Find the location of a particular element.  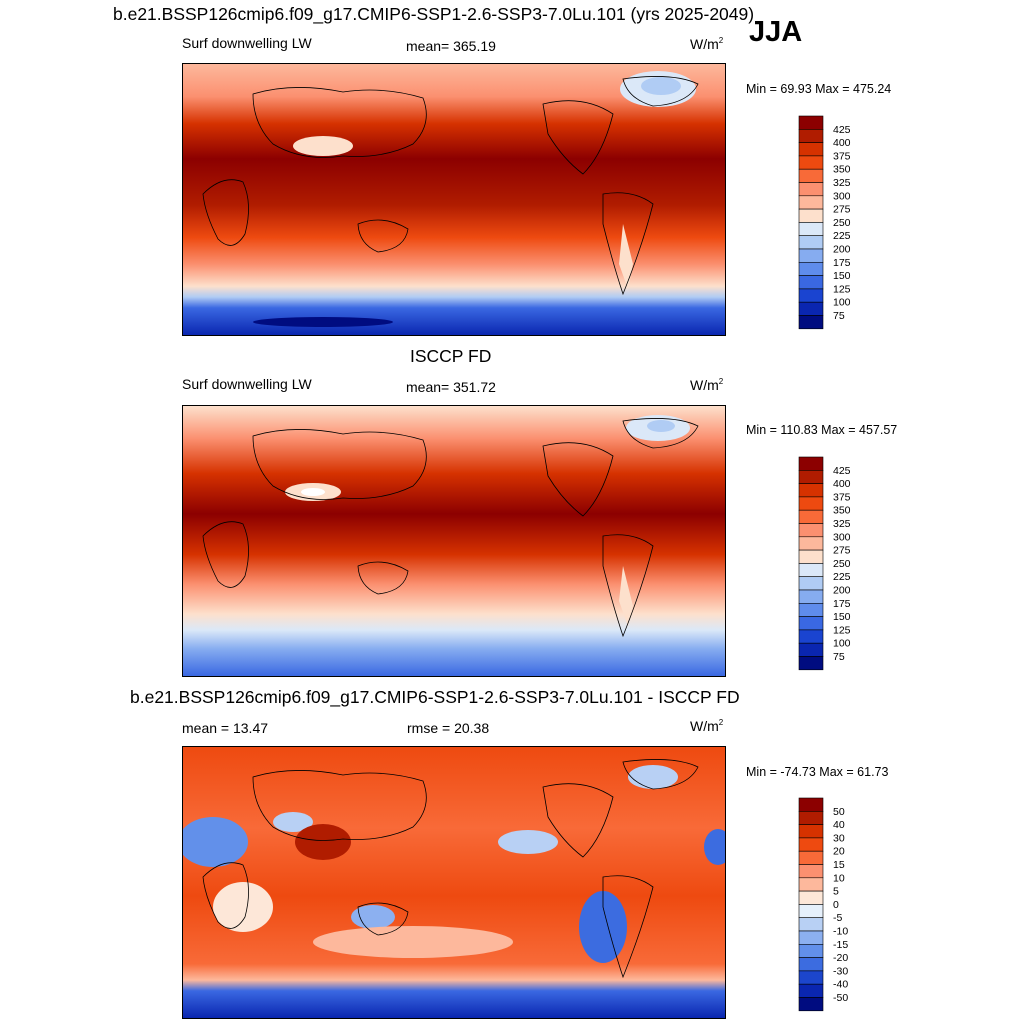

panel1-colorbar-tick-label: 100 is located at coordinates (842, 303).